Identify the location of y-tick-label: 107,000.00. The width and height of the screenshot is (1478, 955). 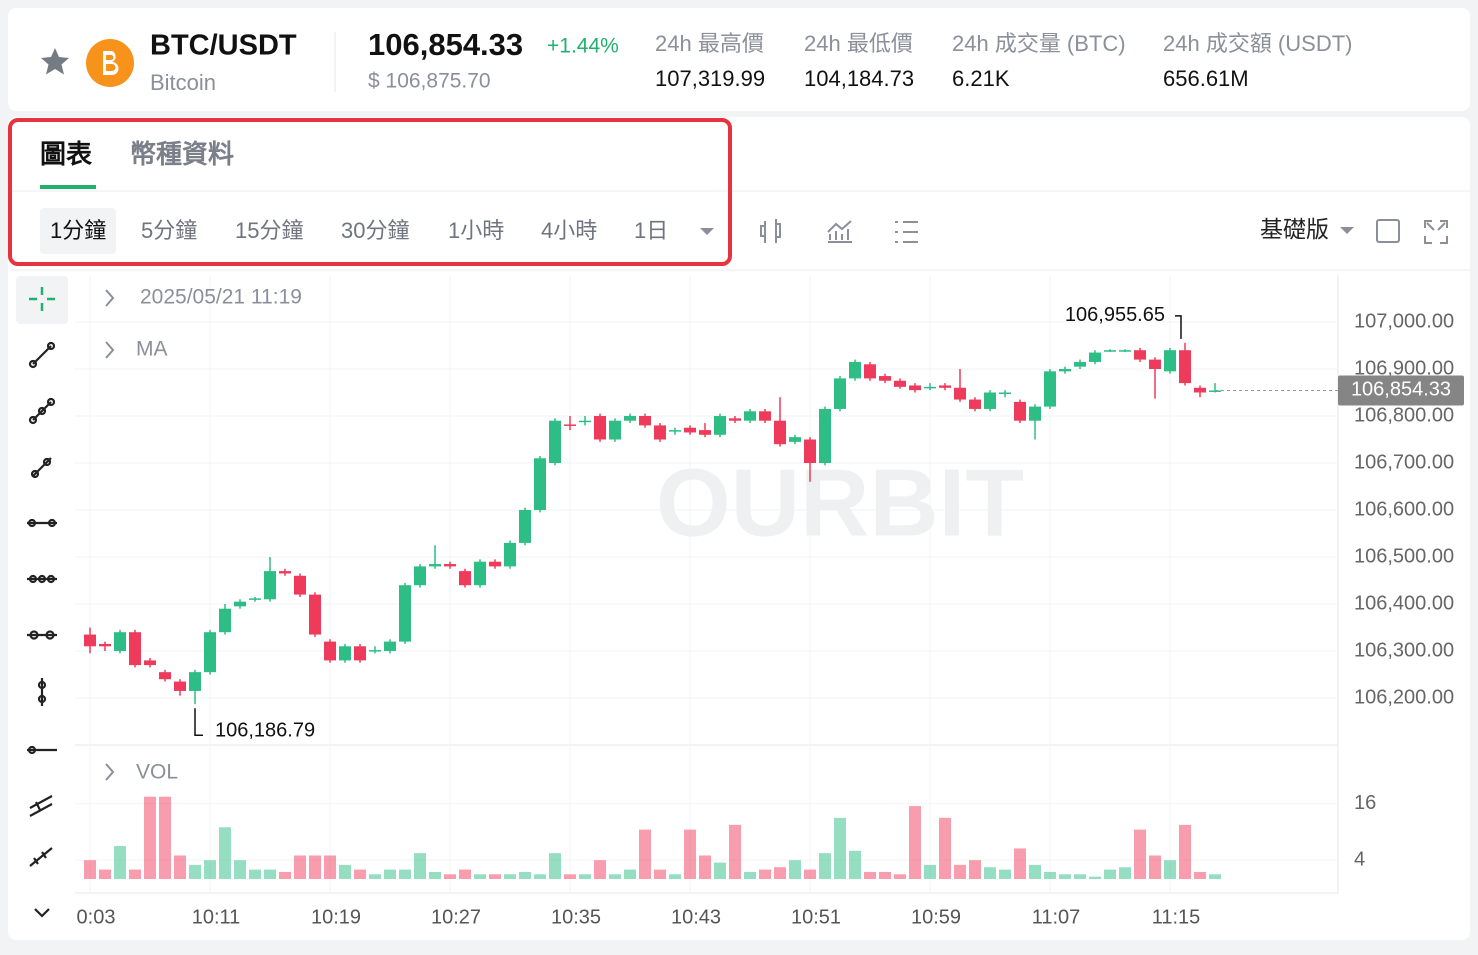
(1404, 321).